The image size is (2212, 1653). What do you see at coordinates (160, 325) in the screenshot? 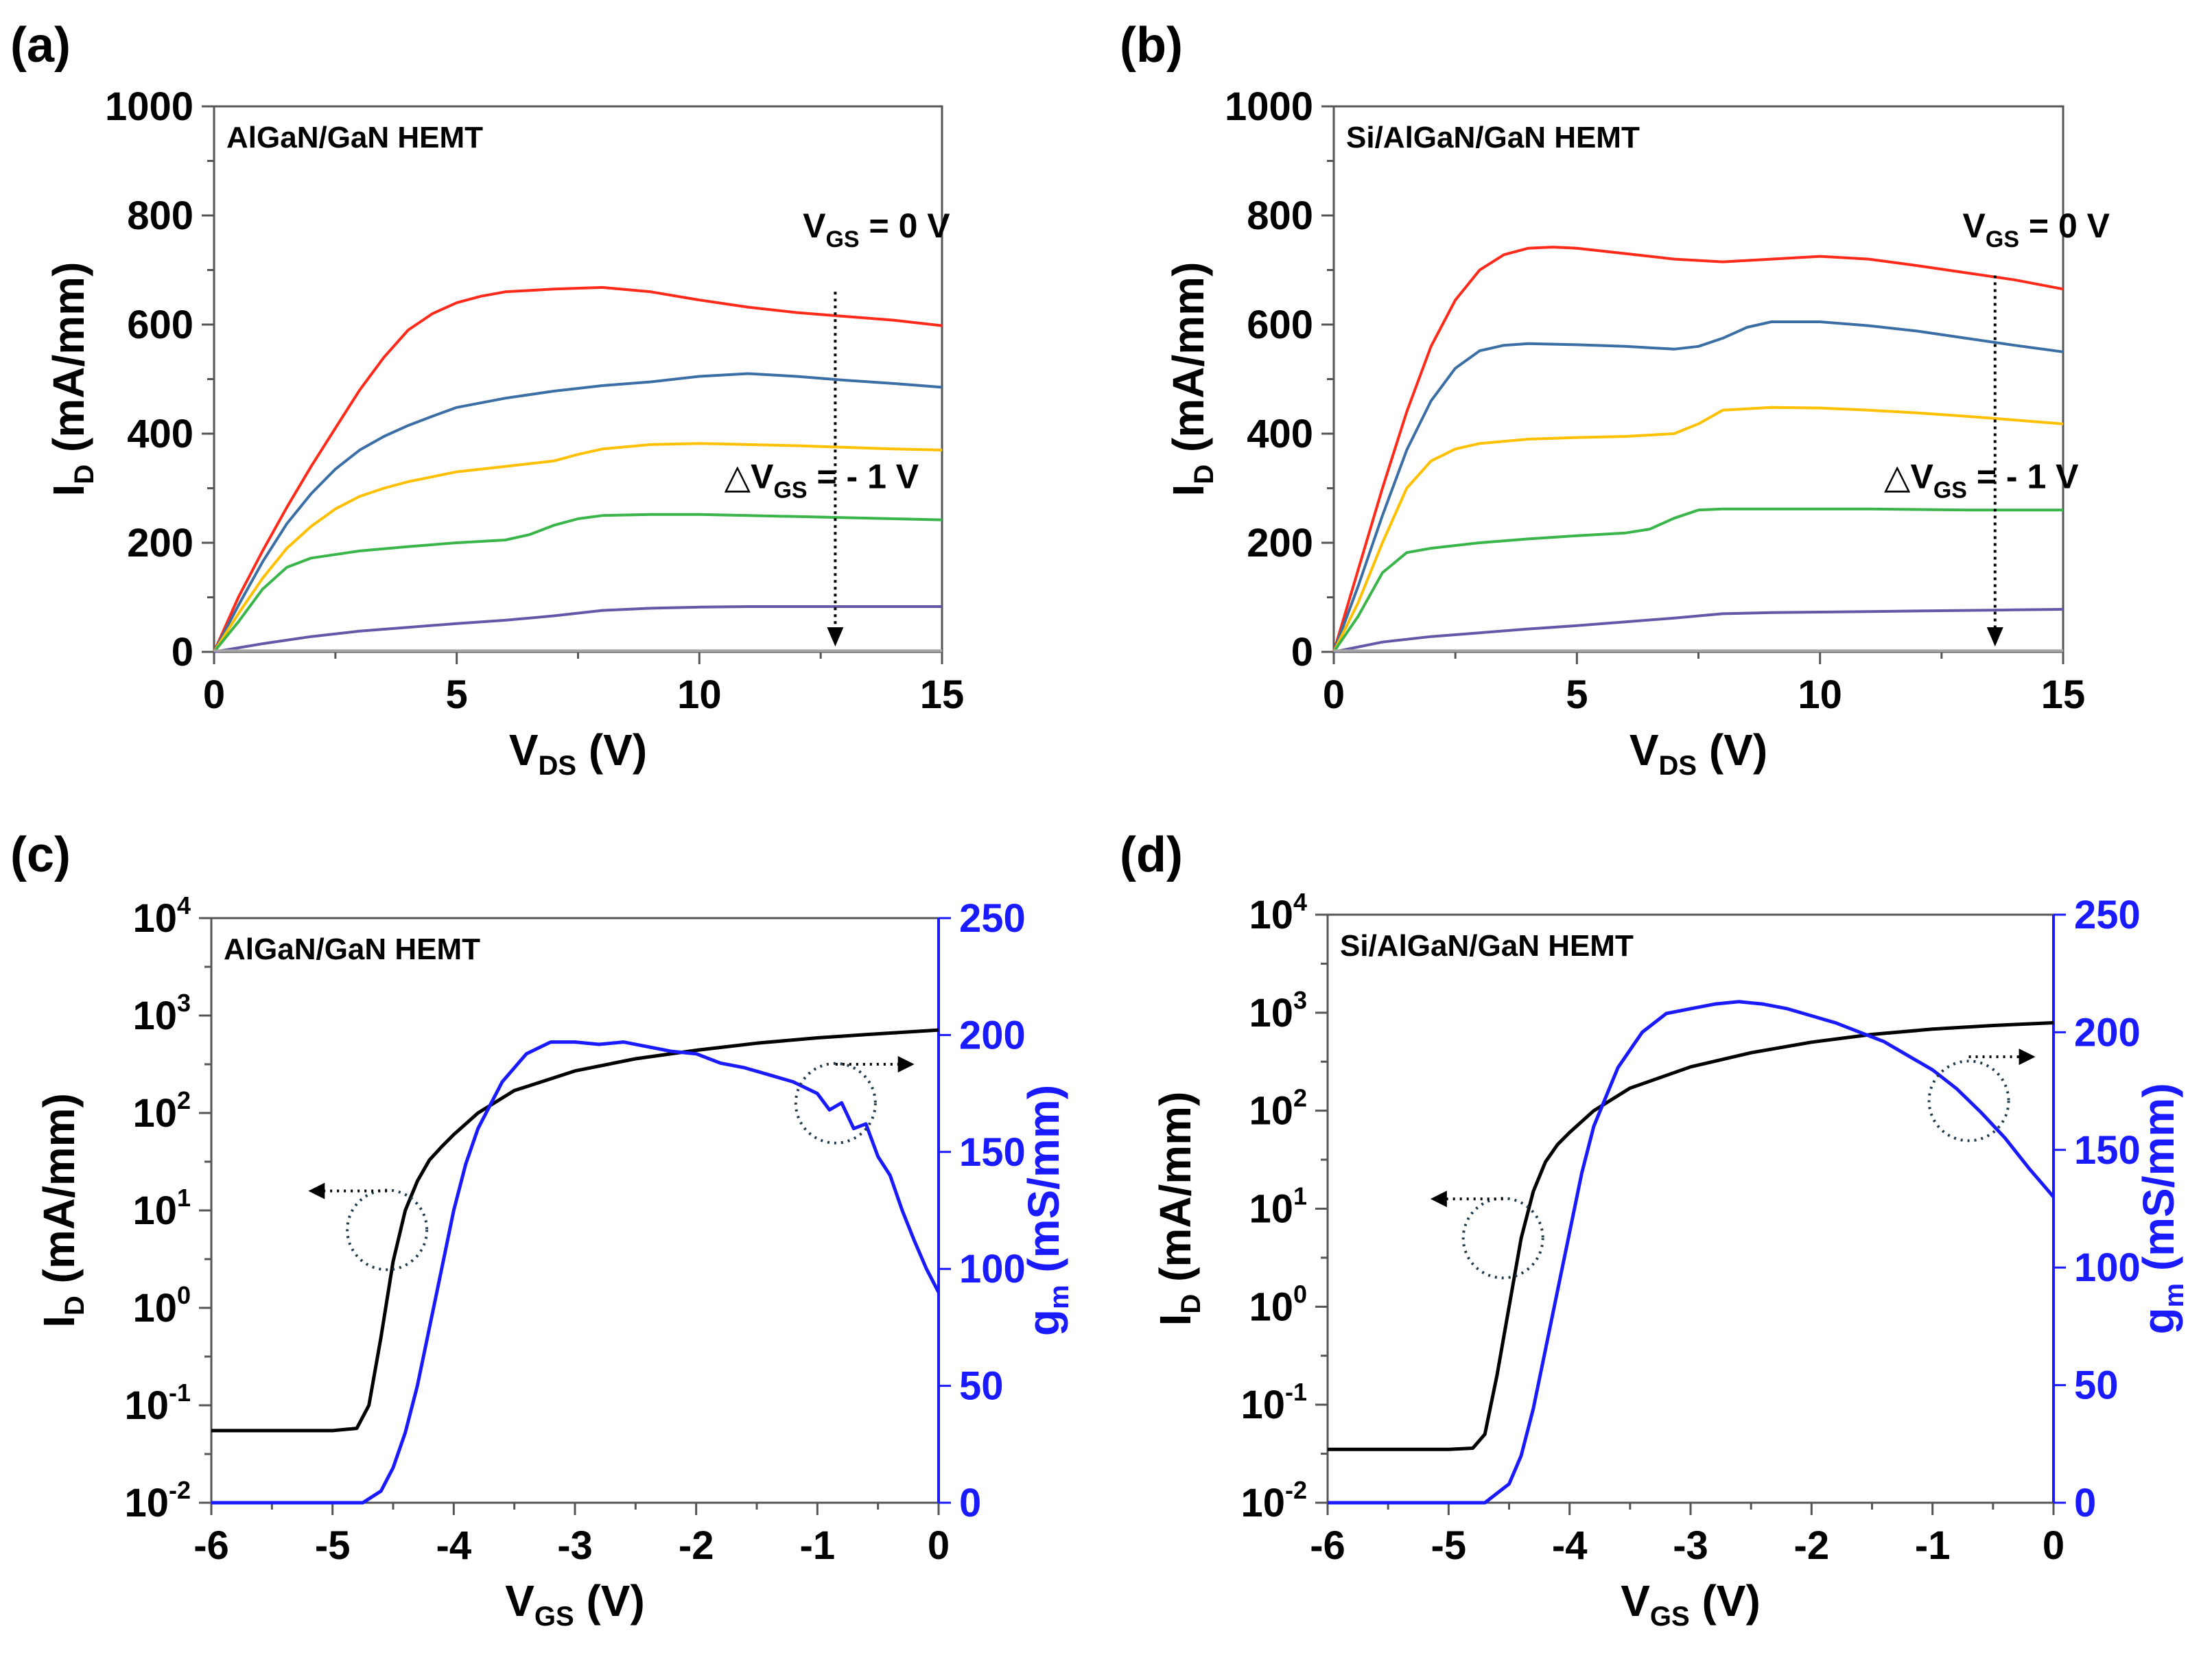
I see `y-tick-label: 600` at bounding box center [160, 325].